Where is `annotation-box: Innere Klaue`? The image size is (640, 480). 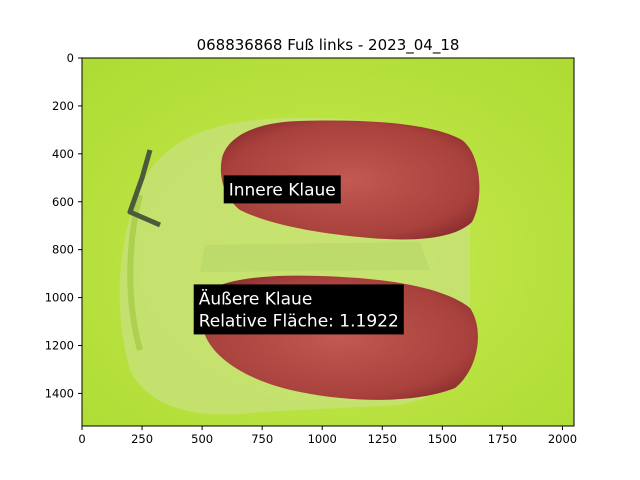 annotation-box: Innere Klaue is located at coordinates (282, 189).